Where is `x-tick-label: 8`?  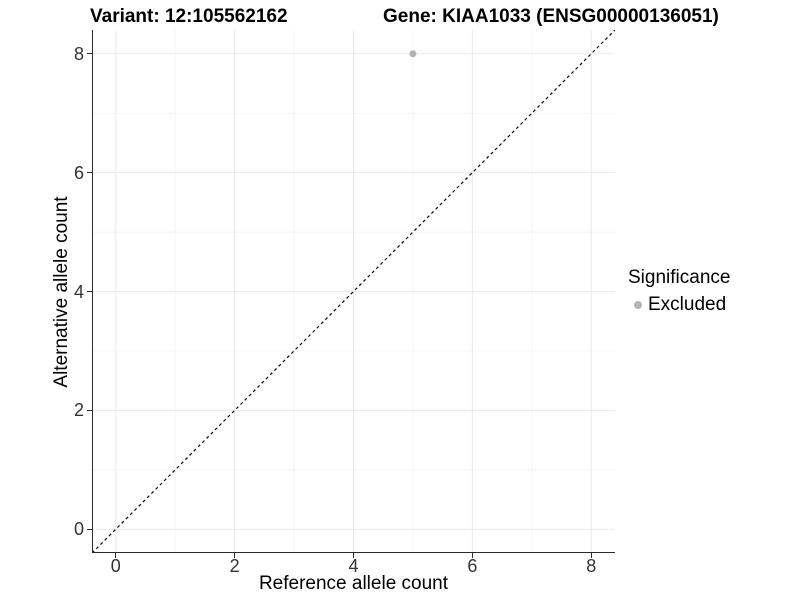
x-tick-label: 8 is located at coordinates (591, 566).